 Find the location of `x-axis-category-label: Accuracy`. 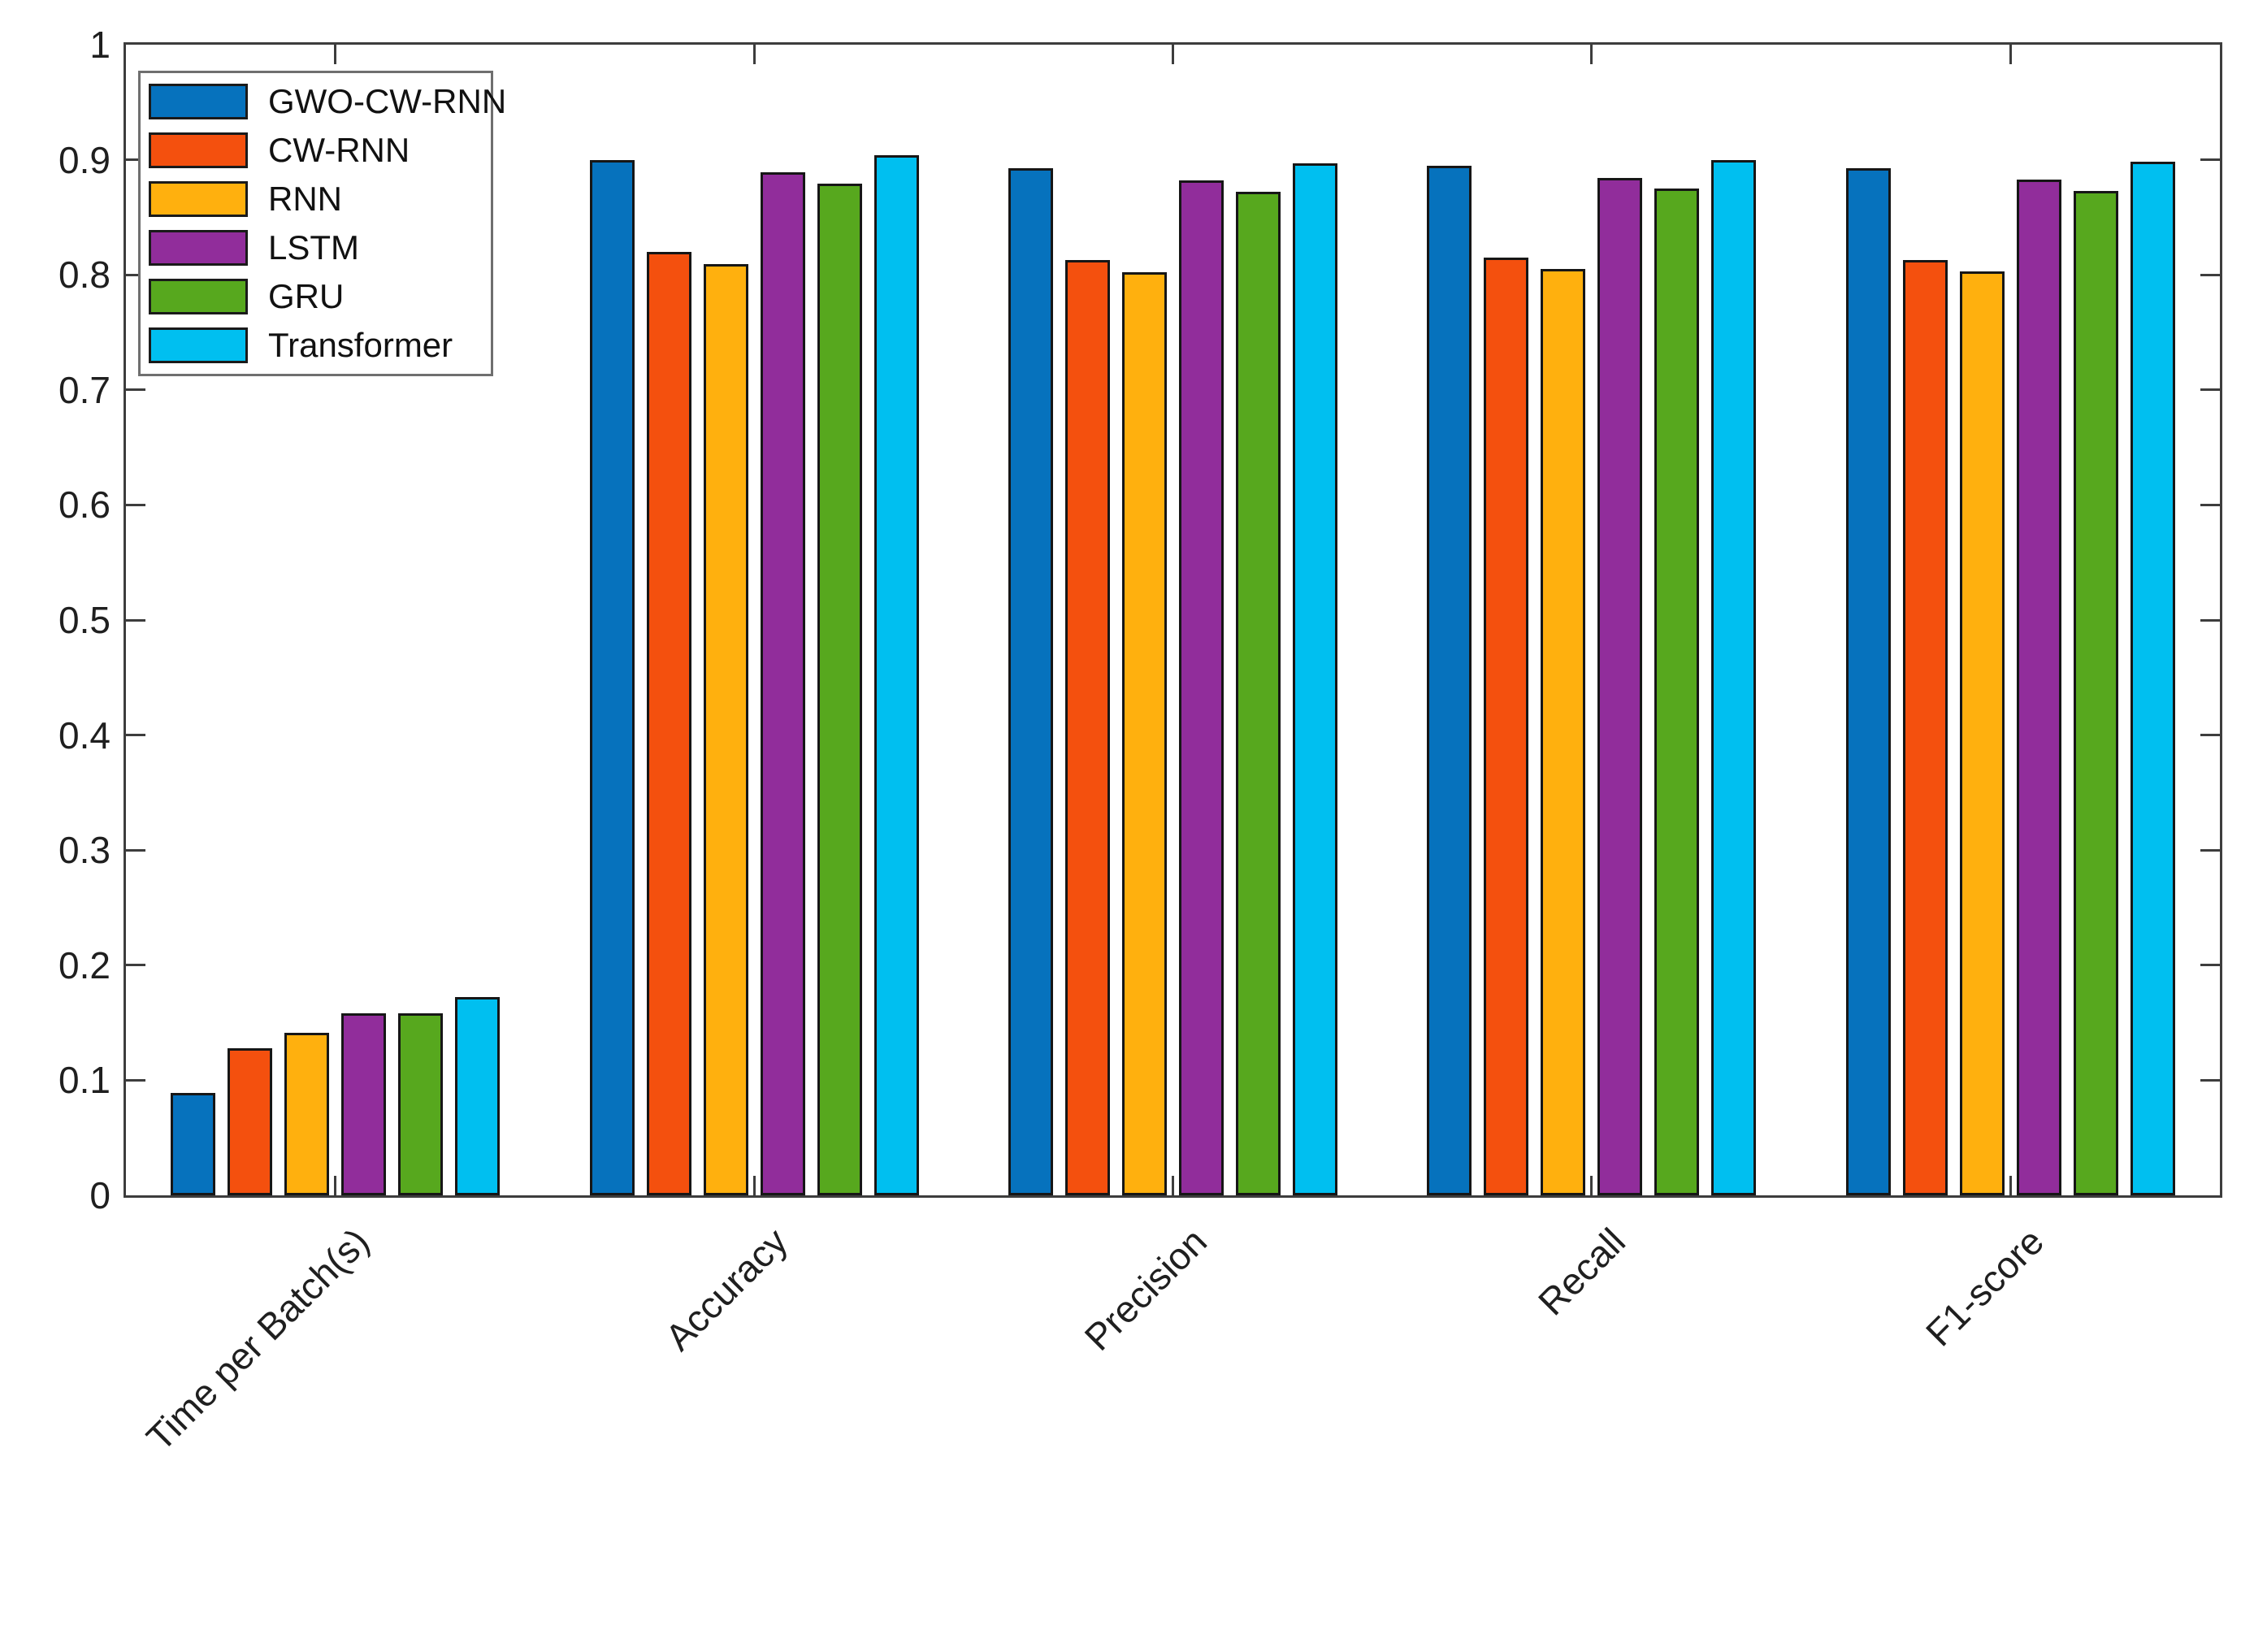

x-axis-category-label: Accuracy is located at coordinates (726, 1290).